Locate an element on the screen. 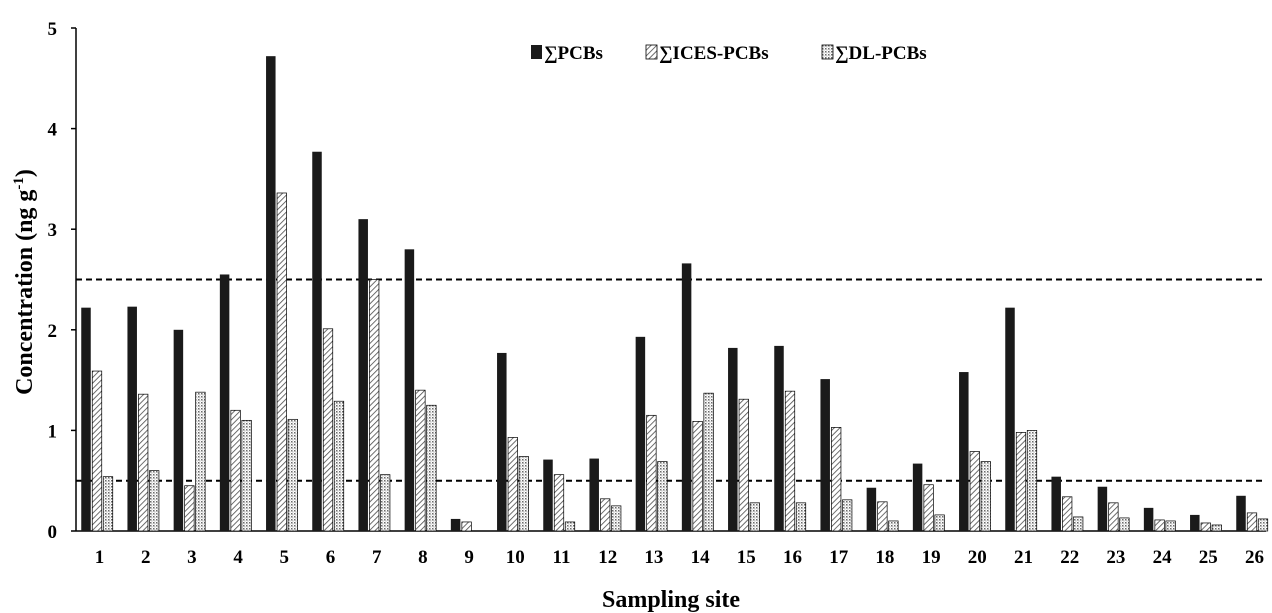 This screenshot has width=1272, height=613. x-tick-label: 11 is located at coordinates (562, 557).